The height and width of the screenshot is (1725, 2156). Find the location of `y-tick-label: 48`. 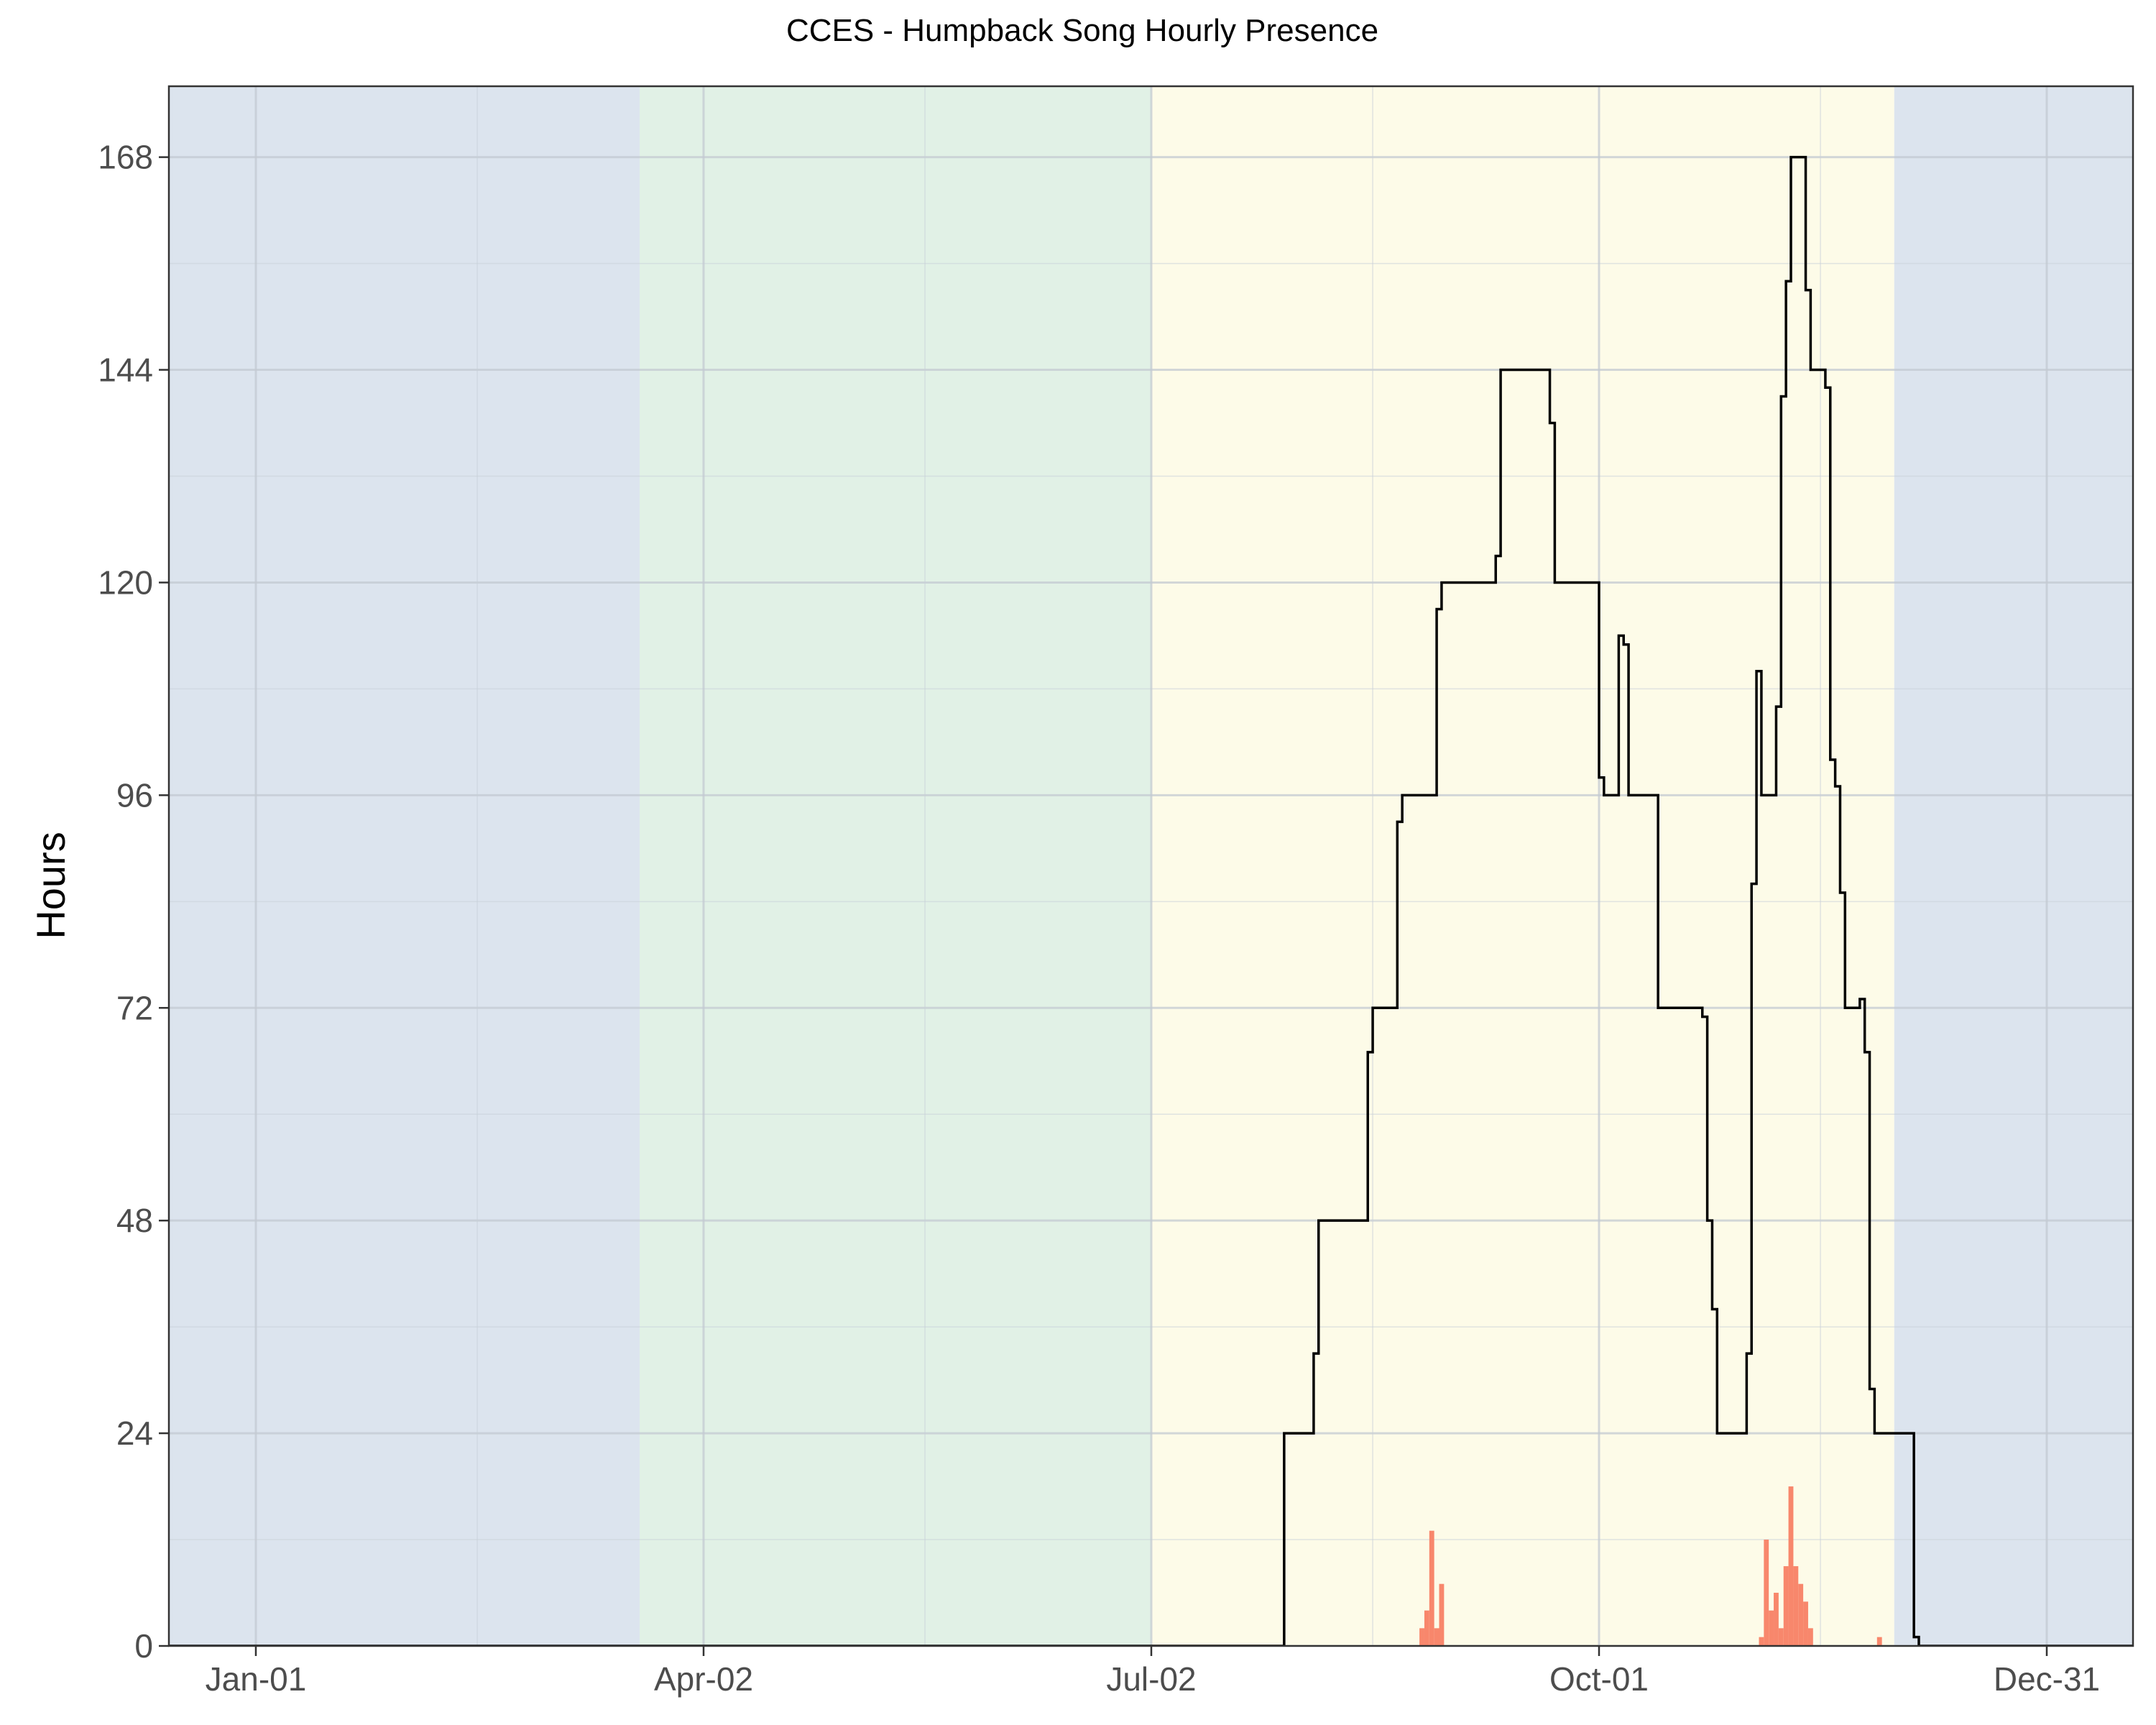

y-tick-label: 48 is located at coordinates (134, 1220).